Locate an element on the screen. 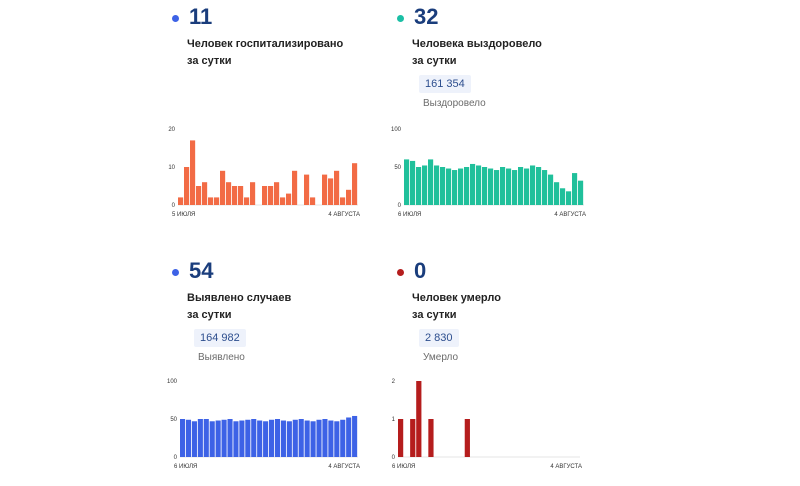  y-tick-label: 20 is located at coordinates (171, 130).